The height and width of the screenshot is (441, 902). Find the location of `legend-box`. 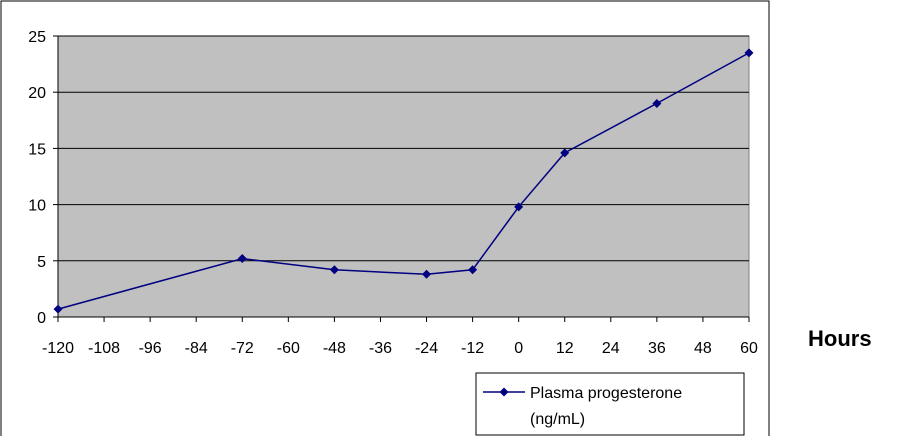

legend-box is located at coordinates (610, 404).